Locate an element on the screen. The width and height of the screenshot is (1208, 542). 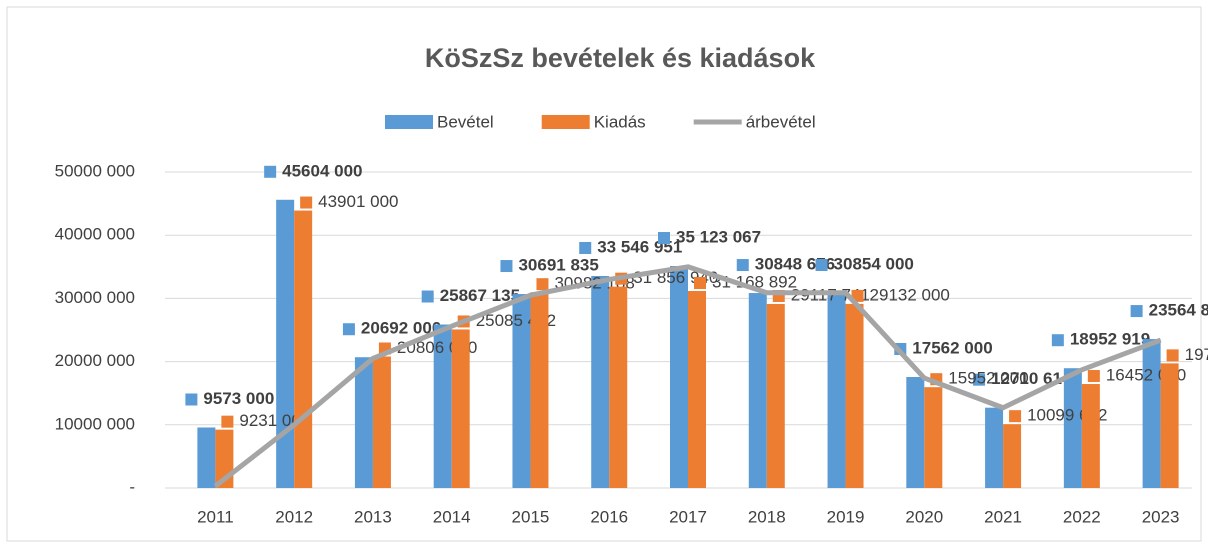
data-label: 45604 000 is located at coordinates (322, 170).